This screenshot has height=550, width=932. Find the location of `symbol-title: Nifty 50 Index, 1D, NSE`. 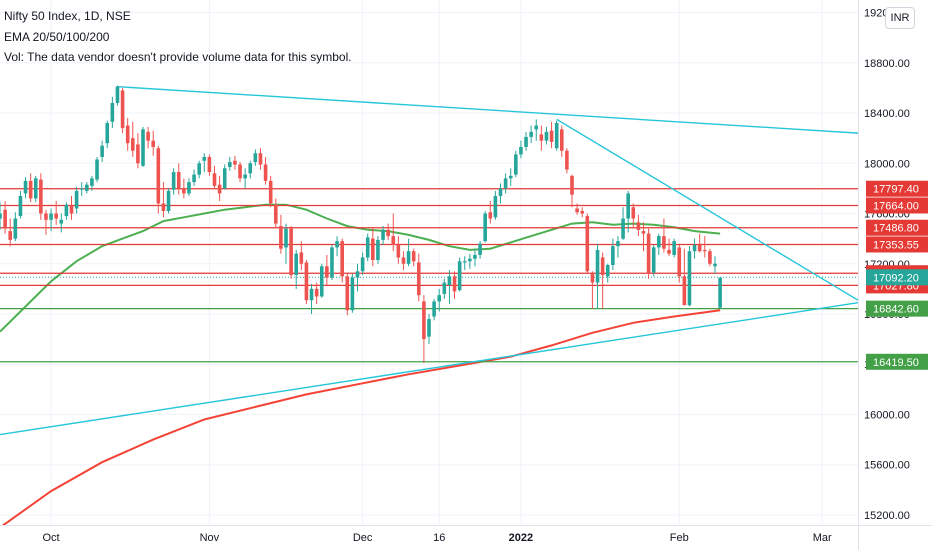

symbol-title: Nifty 50 Index, 1D, NSE is located at coordinates (67, 16).